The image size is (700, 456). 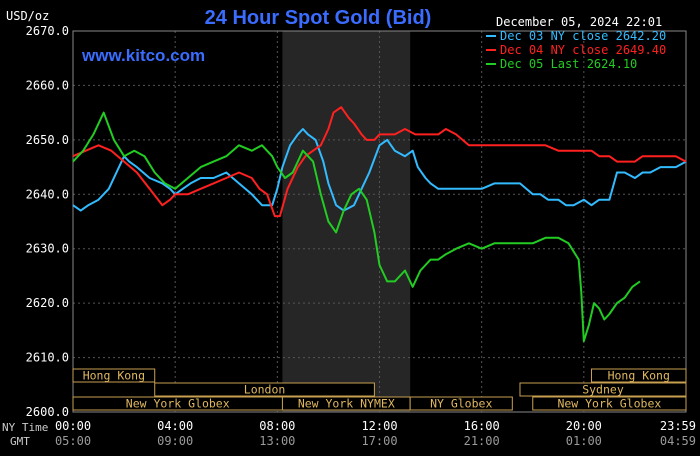 I want to click on x-tick-label-ny: 12:00, so click(x=379, y=426).